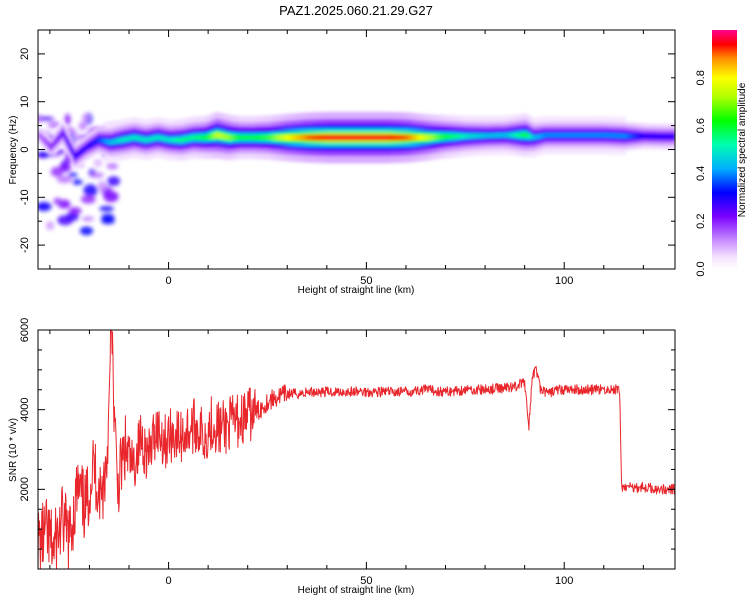  I want to click on colorbar-tick-labels: 0.0 0.2 0.4 0.6 0.8, so click(701, 173).